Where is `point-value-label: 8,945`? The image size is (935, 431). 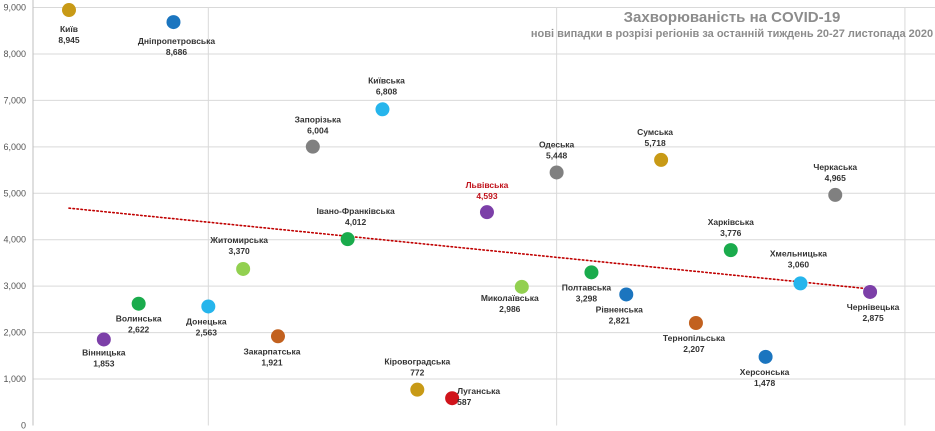 point-value-label: 8,945 is located at coordinates (69, 40).